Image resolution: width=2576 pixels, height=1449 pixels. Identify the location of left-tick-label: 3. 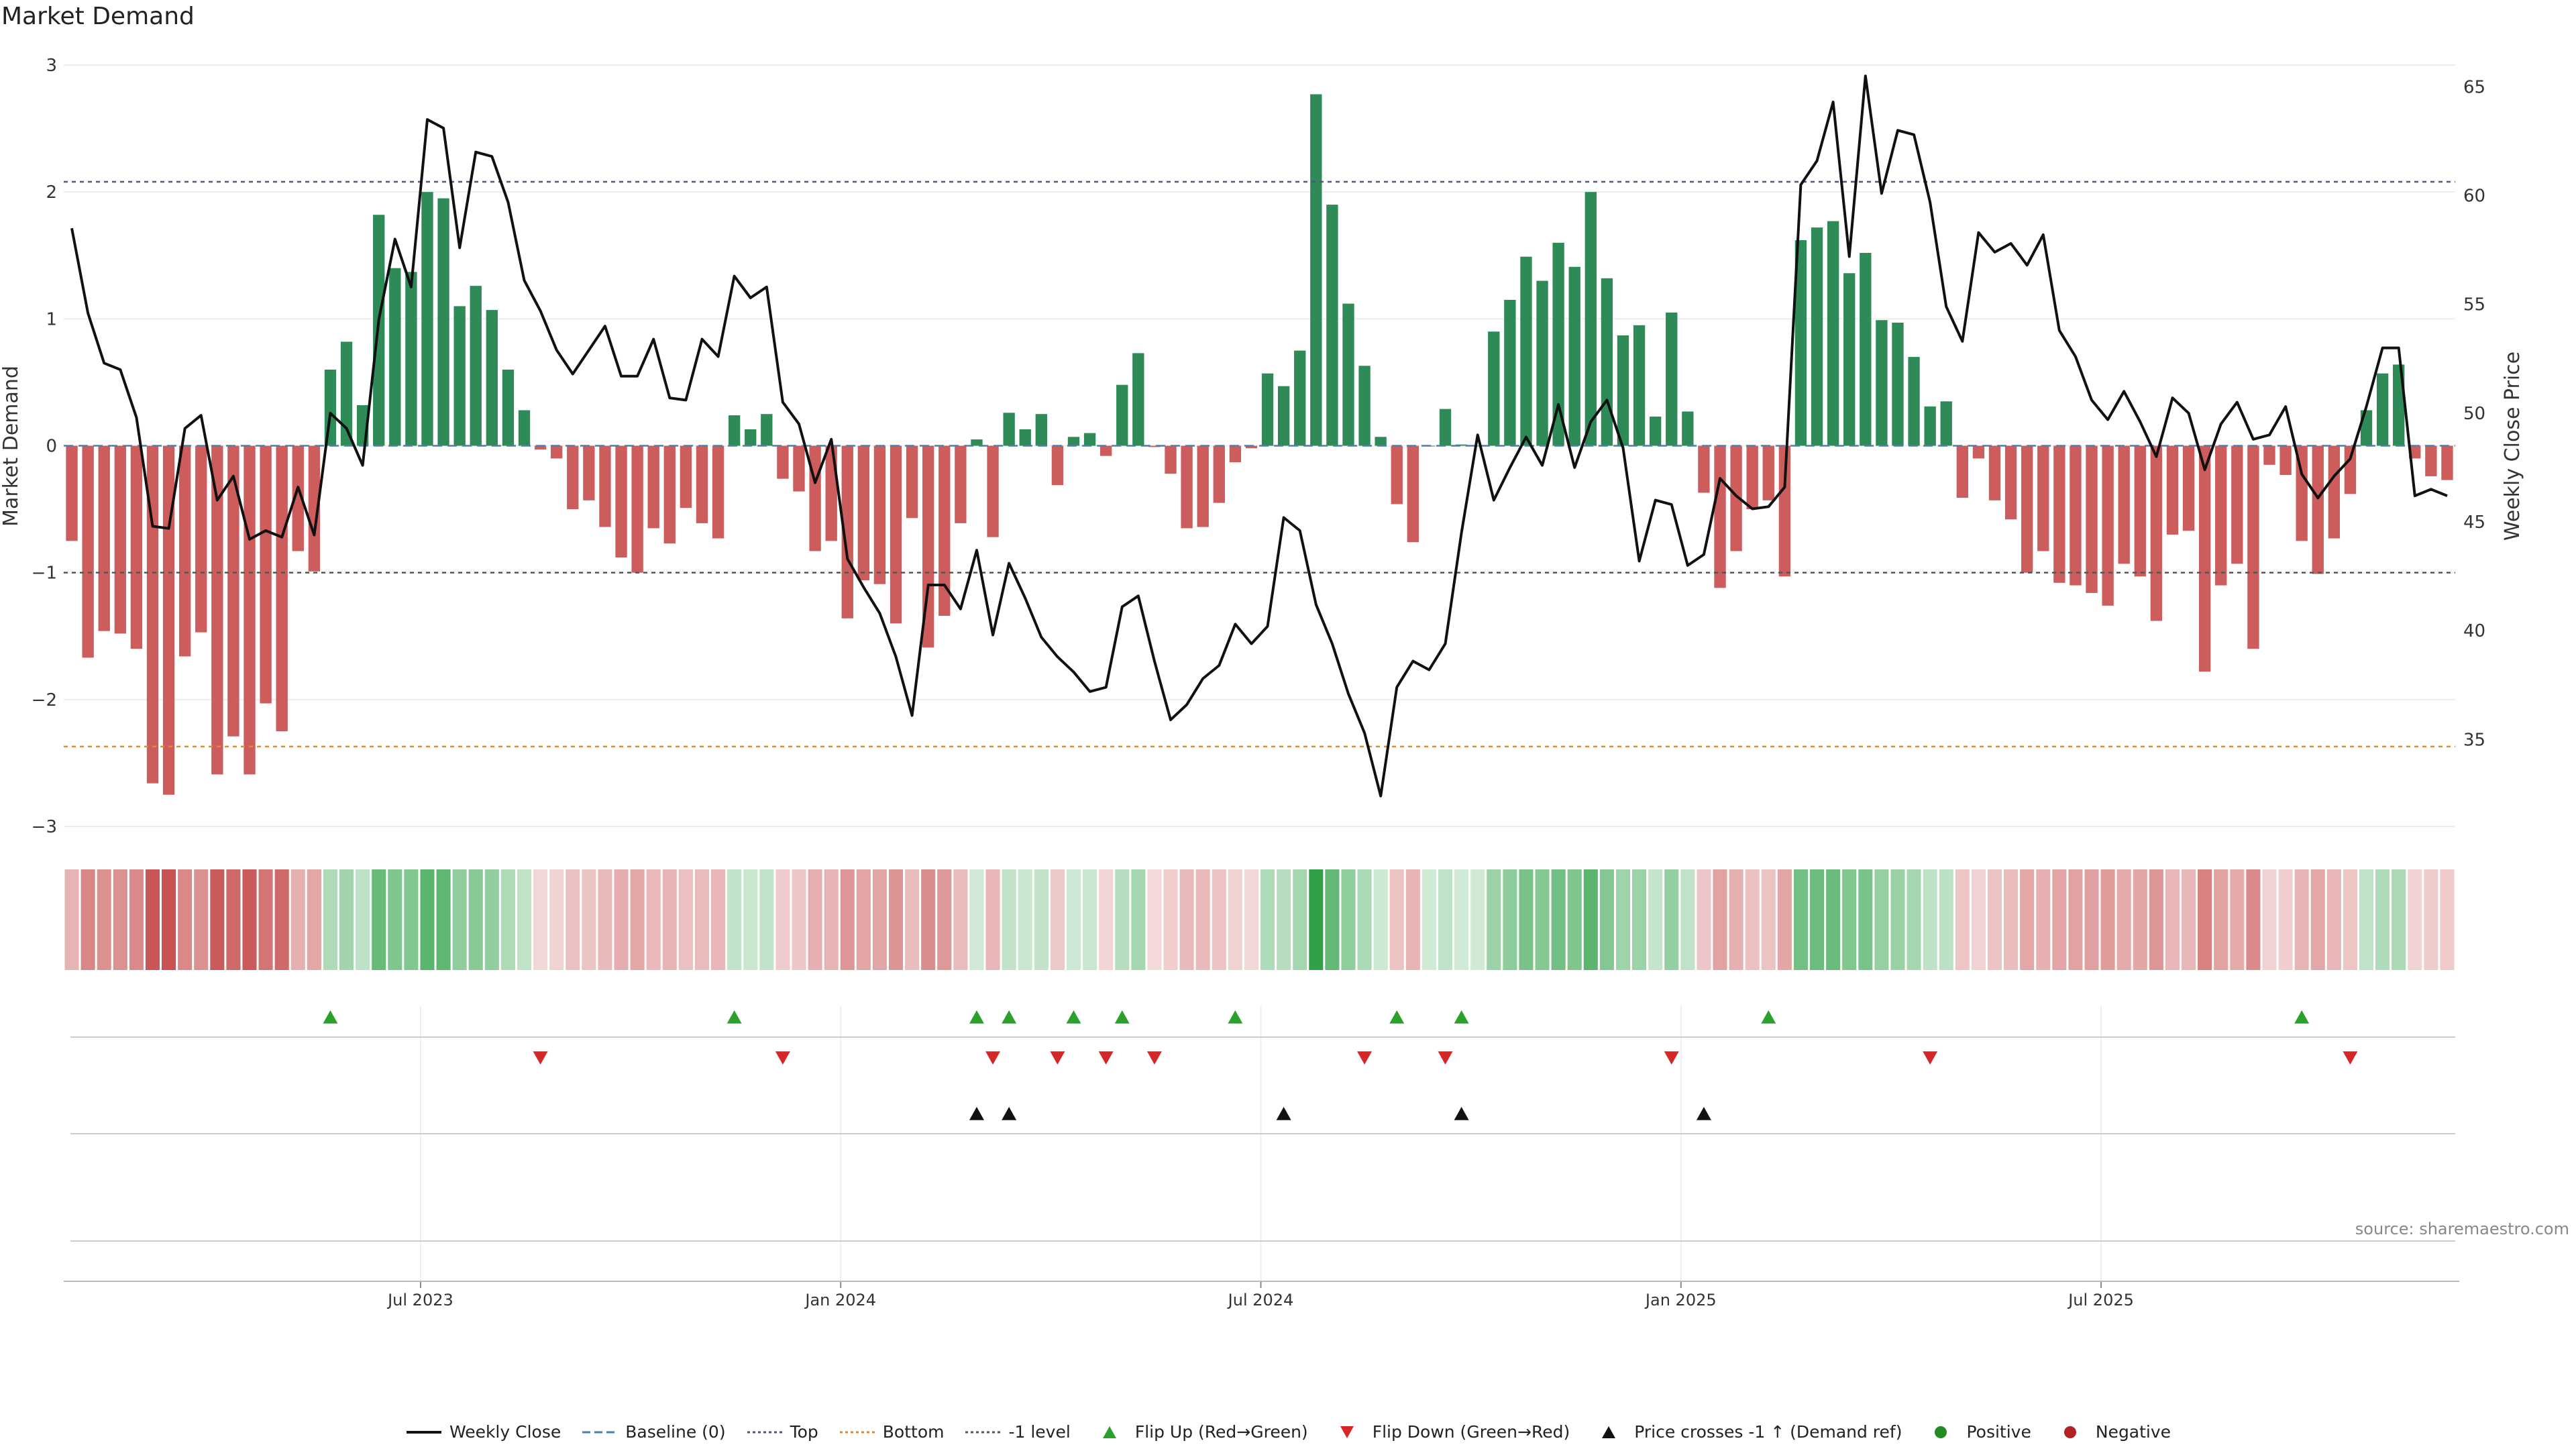
(51, 66).